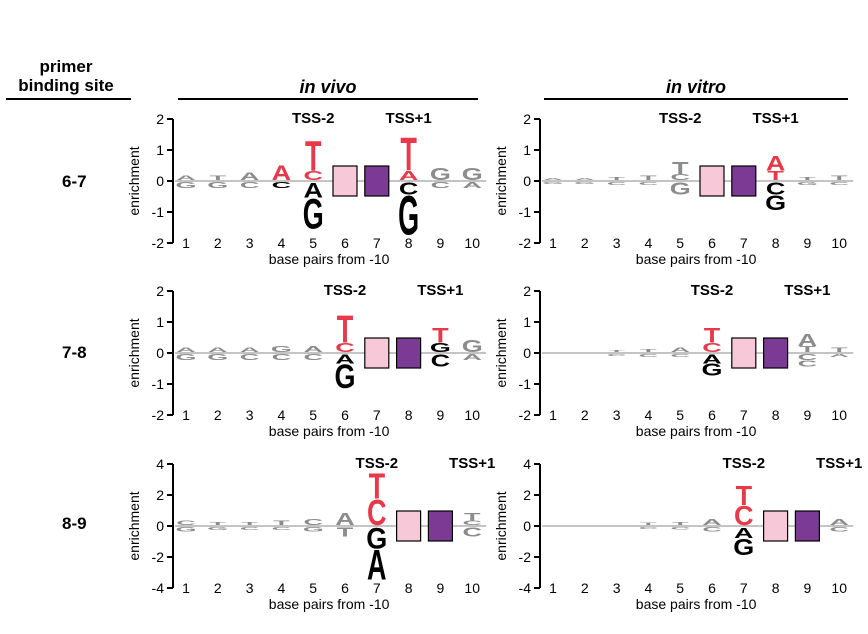 This screenshot has width=868, height=634. I want to click on row-label-7-8: 7-8, so click(74, 352).